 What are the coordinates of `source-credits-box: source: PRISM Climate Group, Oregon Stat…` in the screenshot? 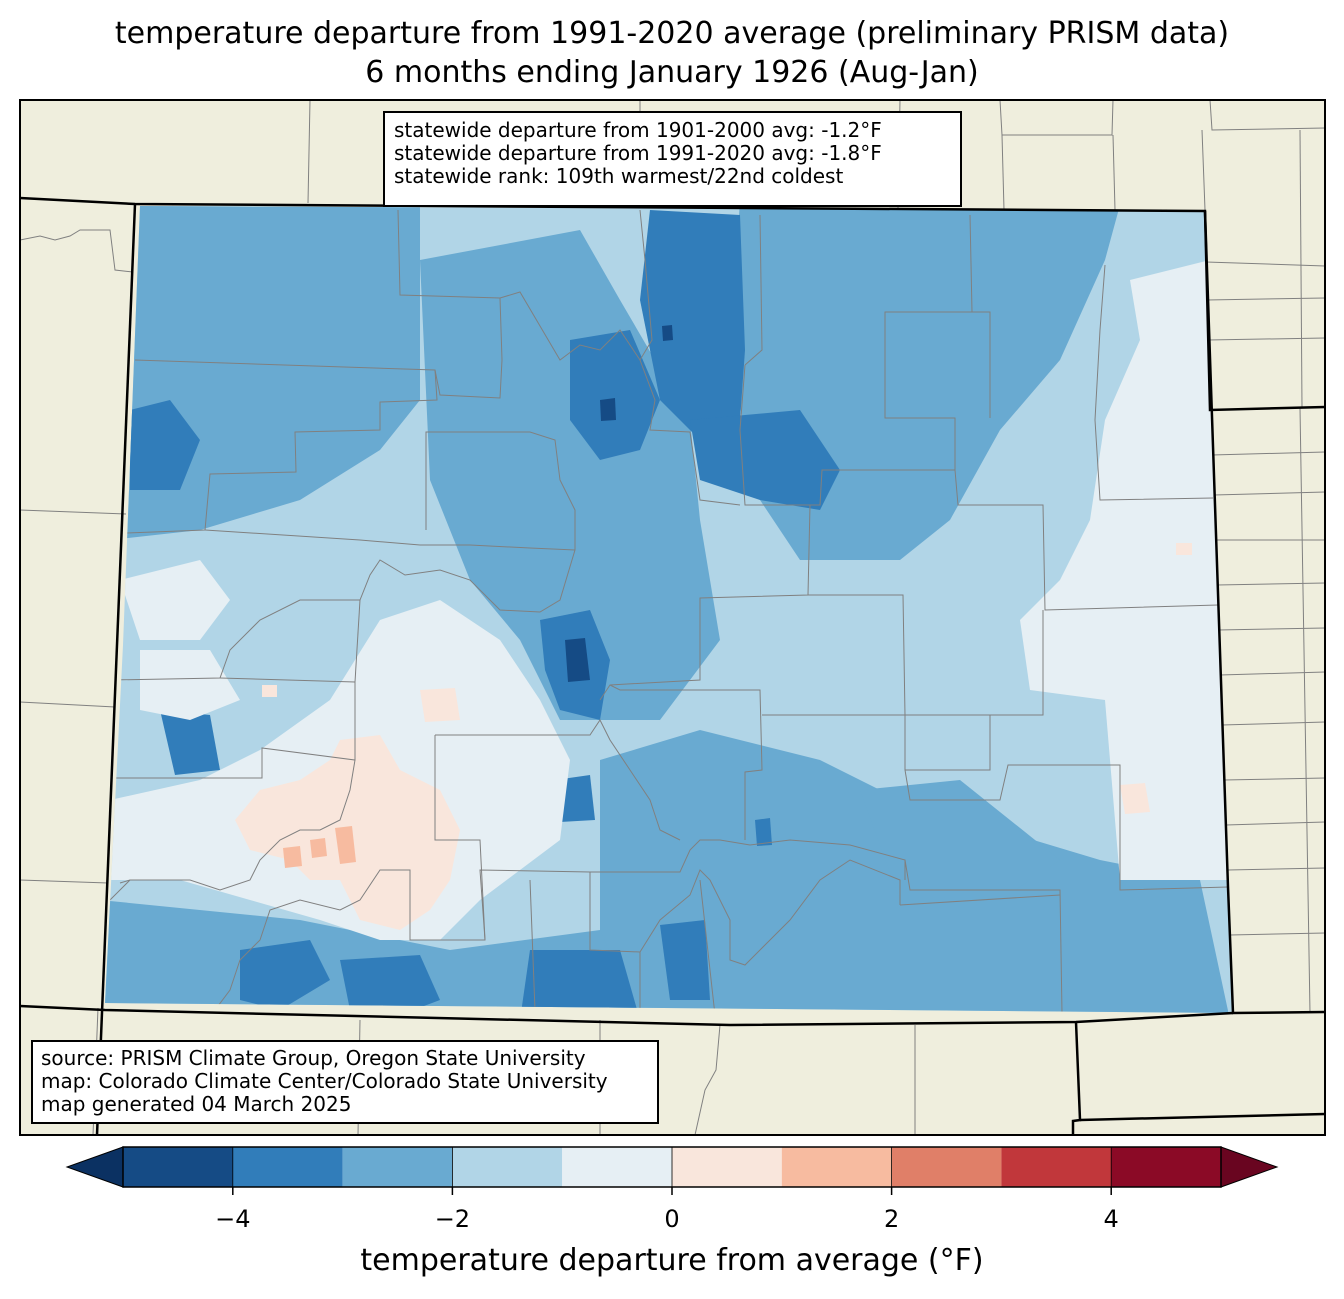 It's located at (345, 1082).